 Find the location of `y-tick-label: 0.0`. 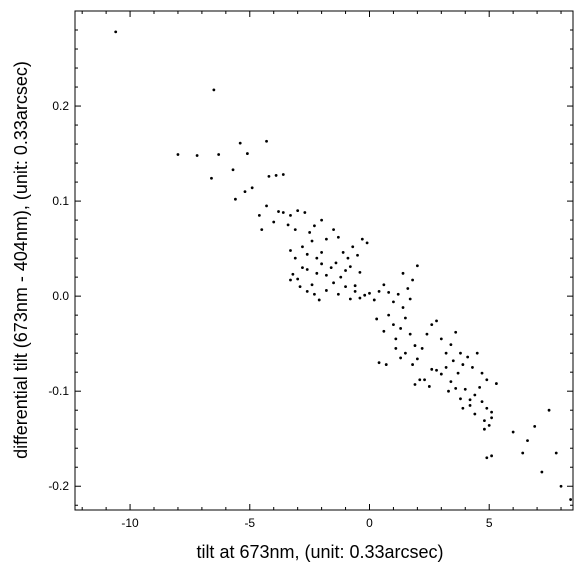

y-tick-label: 0.0 is located at coordinates (60, 296).